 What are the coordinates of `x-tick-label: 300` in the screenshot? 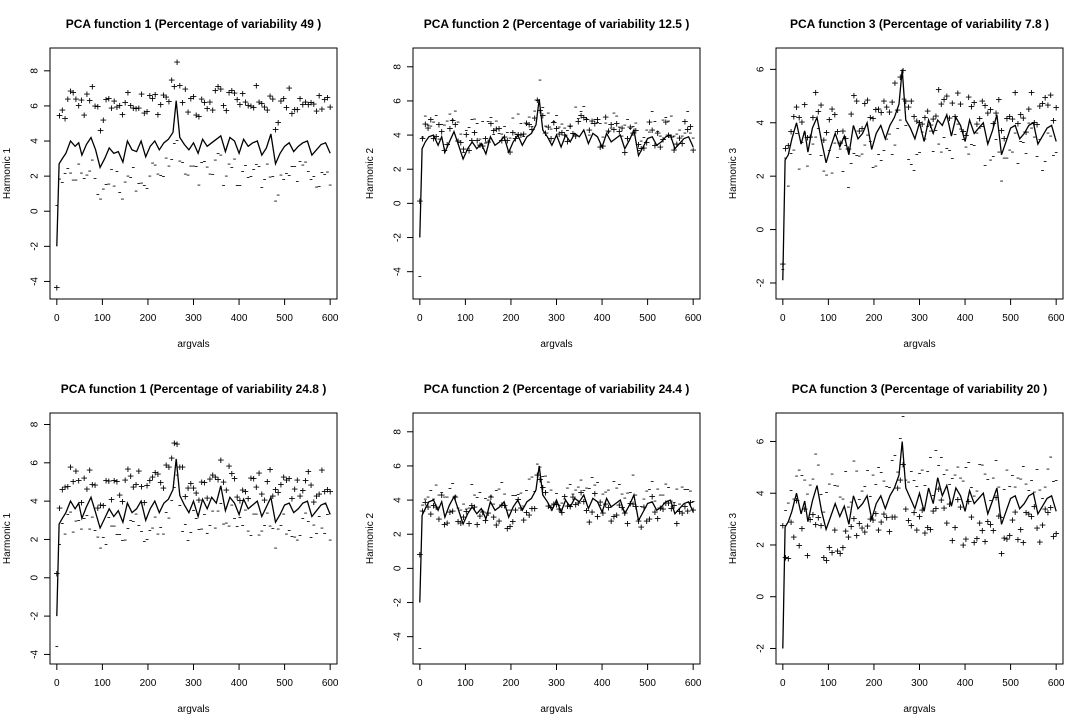 It's located at (556, 318).